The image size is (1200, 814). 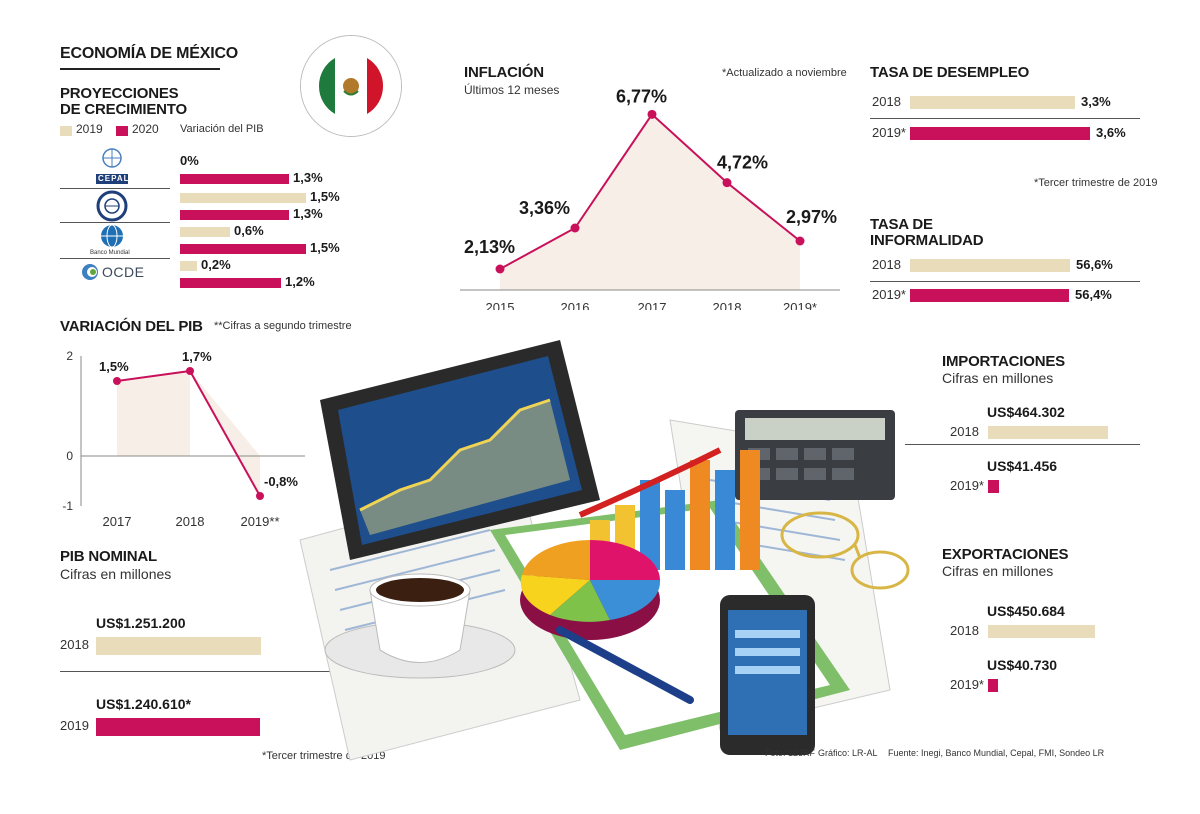 What do you see at coordinates (141, 623) in the screenshot?
I see `value-label: US$1.251.200` at bounding box center [141, 623].